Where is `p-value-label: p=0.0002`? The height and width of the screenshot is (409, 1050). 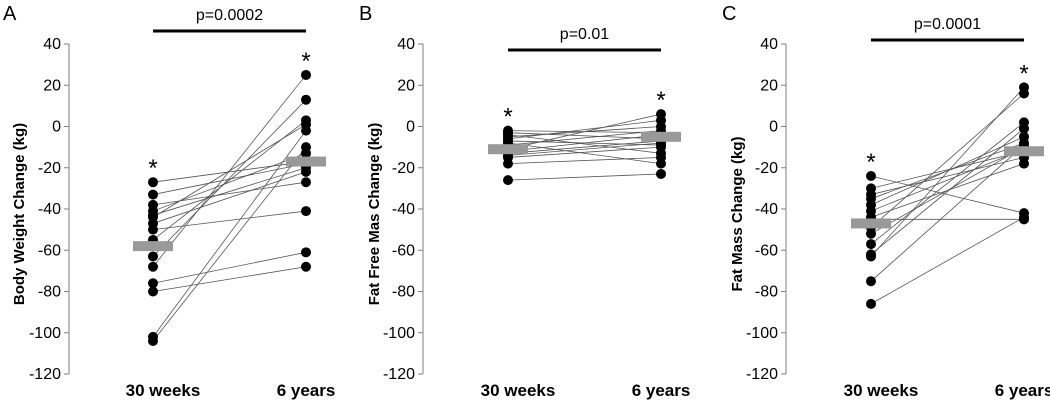
p-value-label: p=0.0002 is located at coordinates (229, 15).